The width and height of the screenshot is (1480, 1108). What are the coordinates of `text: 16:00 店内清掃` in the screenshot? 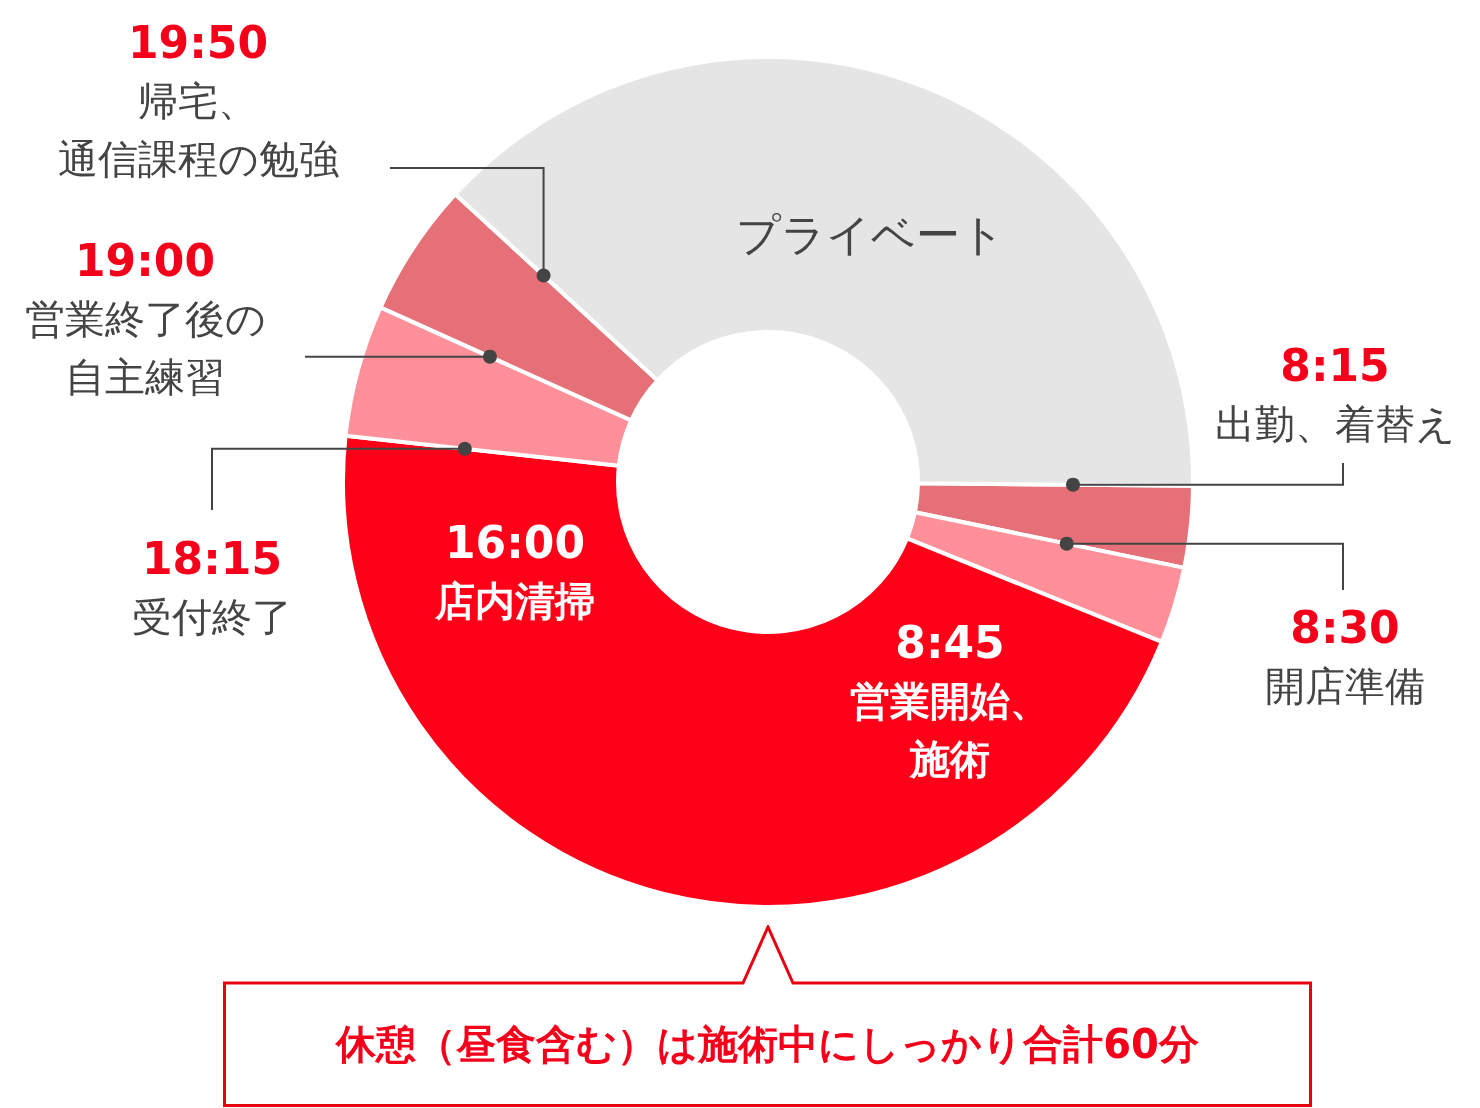 It's located at (514, 570).